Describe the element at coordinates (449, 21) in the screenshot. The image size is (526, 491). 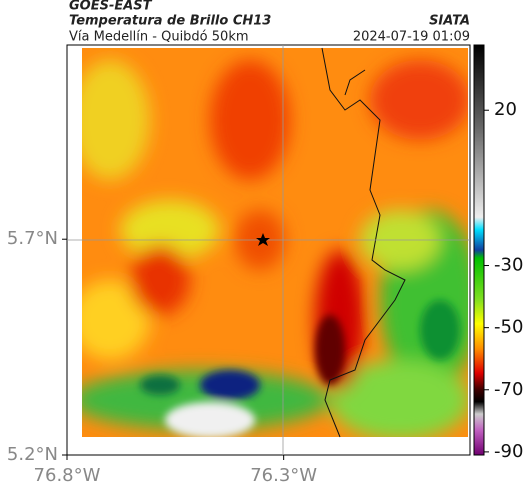
I see `source: SIATA` at that location.